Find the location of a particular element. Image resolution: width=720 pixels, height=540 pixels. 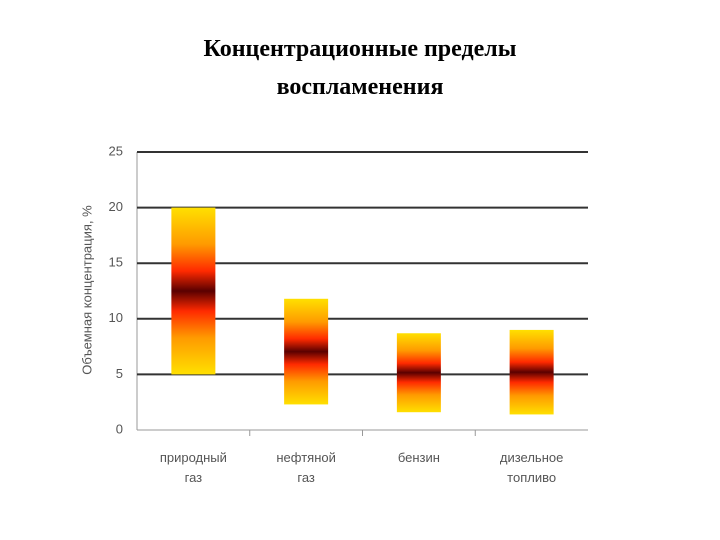

x-tick-label: природный газ is located at coordinates (193, 467).